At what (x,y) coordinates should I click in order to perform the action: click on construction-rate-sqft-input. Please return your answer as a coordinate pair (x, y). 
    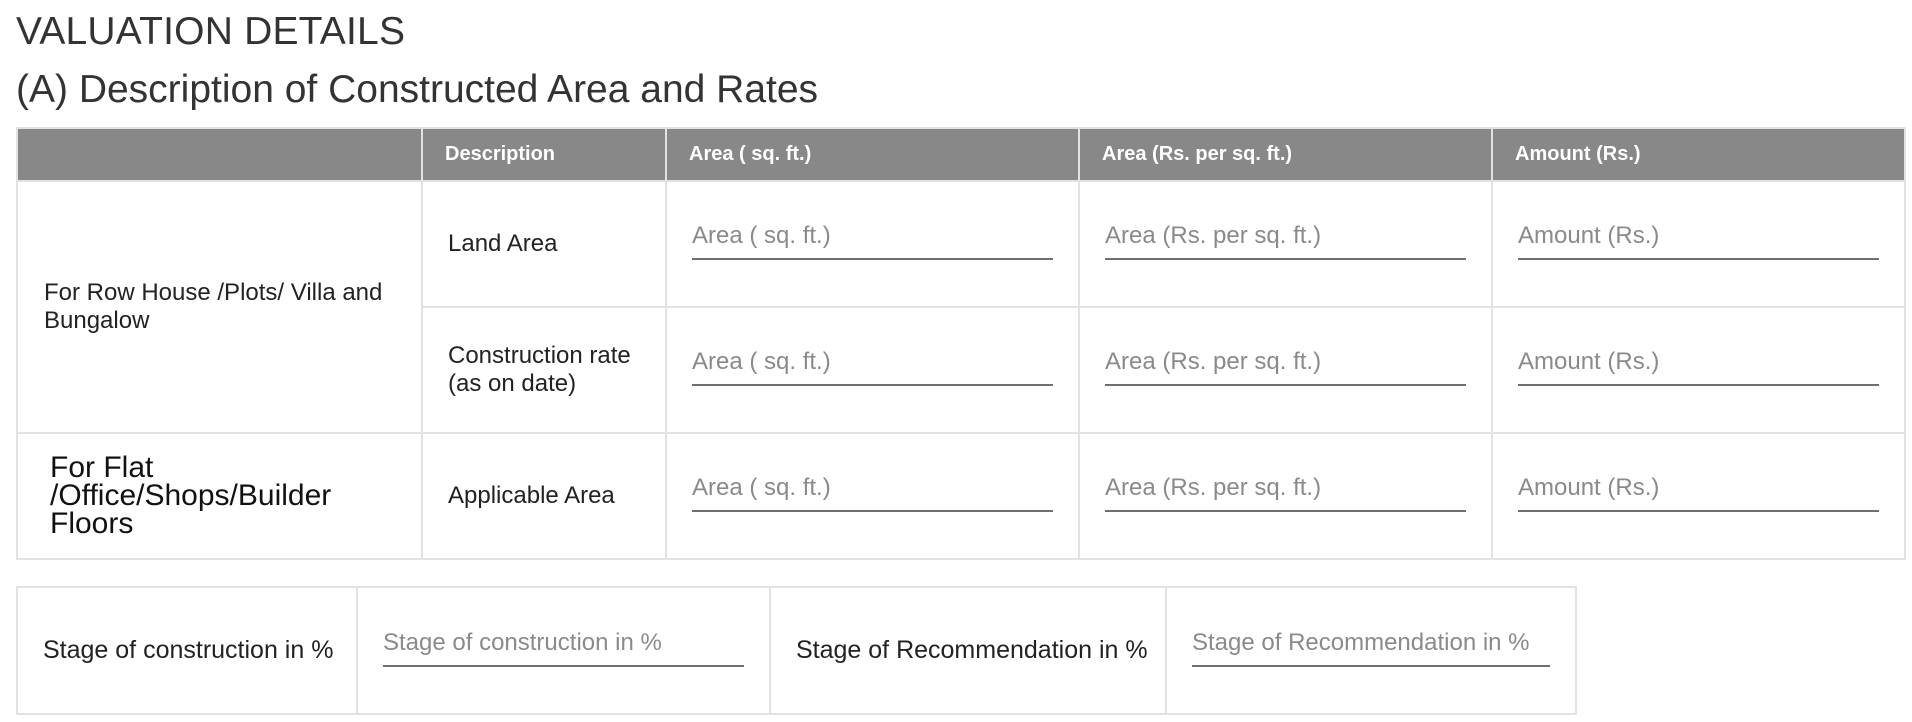
    Looking at the image, I should click on (872, 367).